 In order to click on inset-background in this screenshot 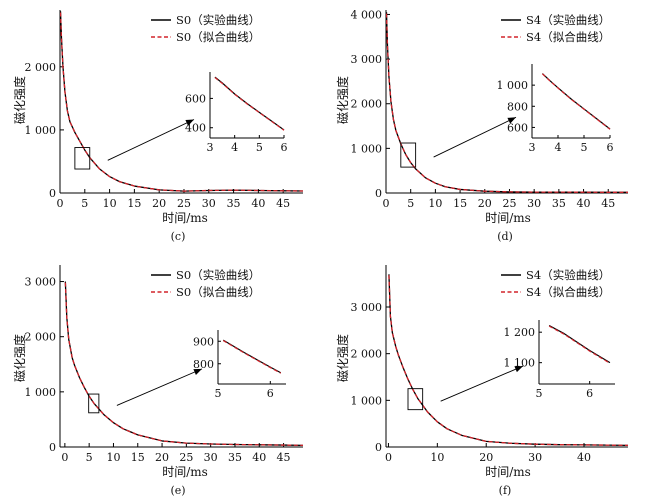, I will do `click(577, 352)`.